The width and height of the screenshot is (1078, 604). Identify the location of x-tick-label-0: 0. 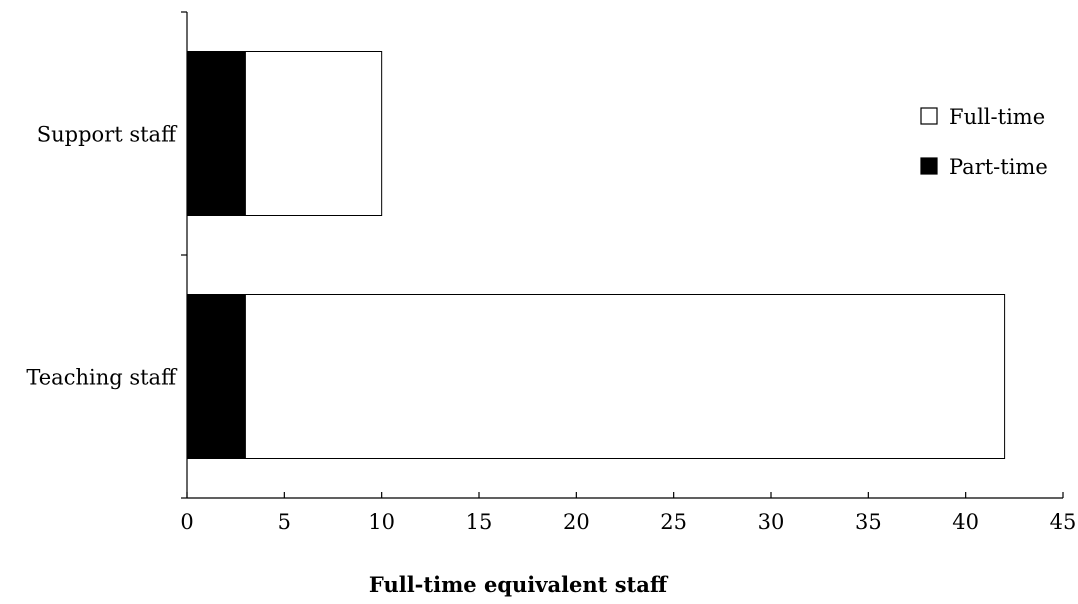
(186, 522).